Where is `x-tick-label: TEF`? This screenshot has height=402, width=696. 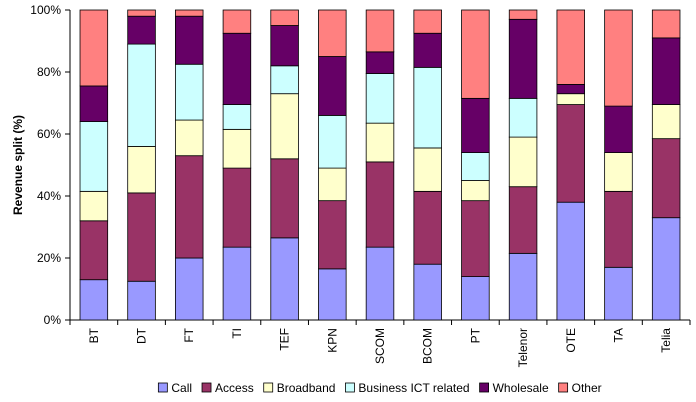
x-tick-label: TEF is located at coordinates (285, 339).